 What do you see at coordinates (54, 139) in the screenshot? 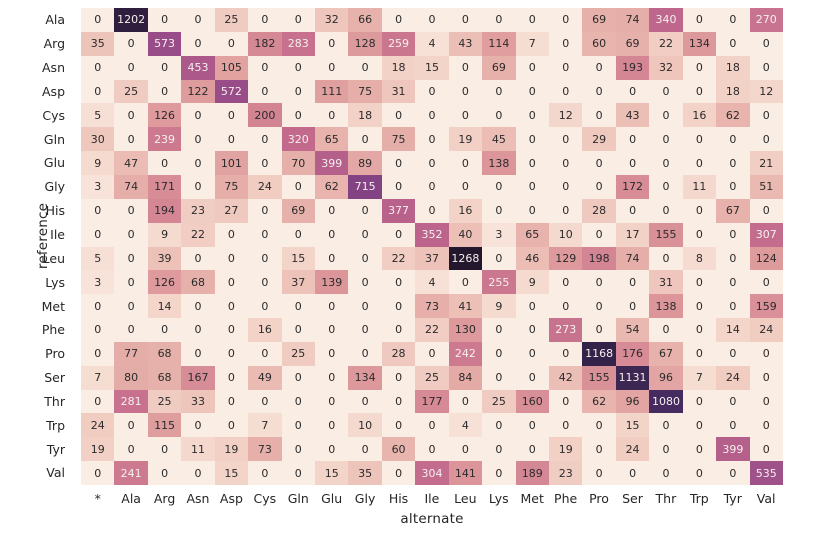
I see `y-tick-gln: Gln` at bounding box center [54, 139].